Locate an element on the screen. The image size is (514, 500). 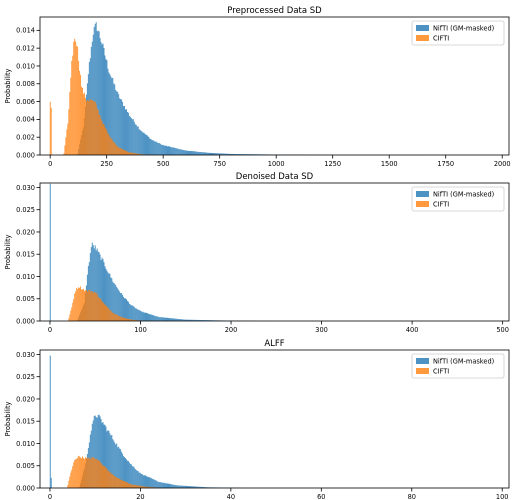
y-tick-label: 0.000 is located at coordinates (25, 155).